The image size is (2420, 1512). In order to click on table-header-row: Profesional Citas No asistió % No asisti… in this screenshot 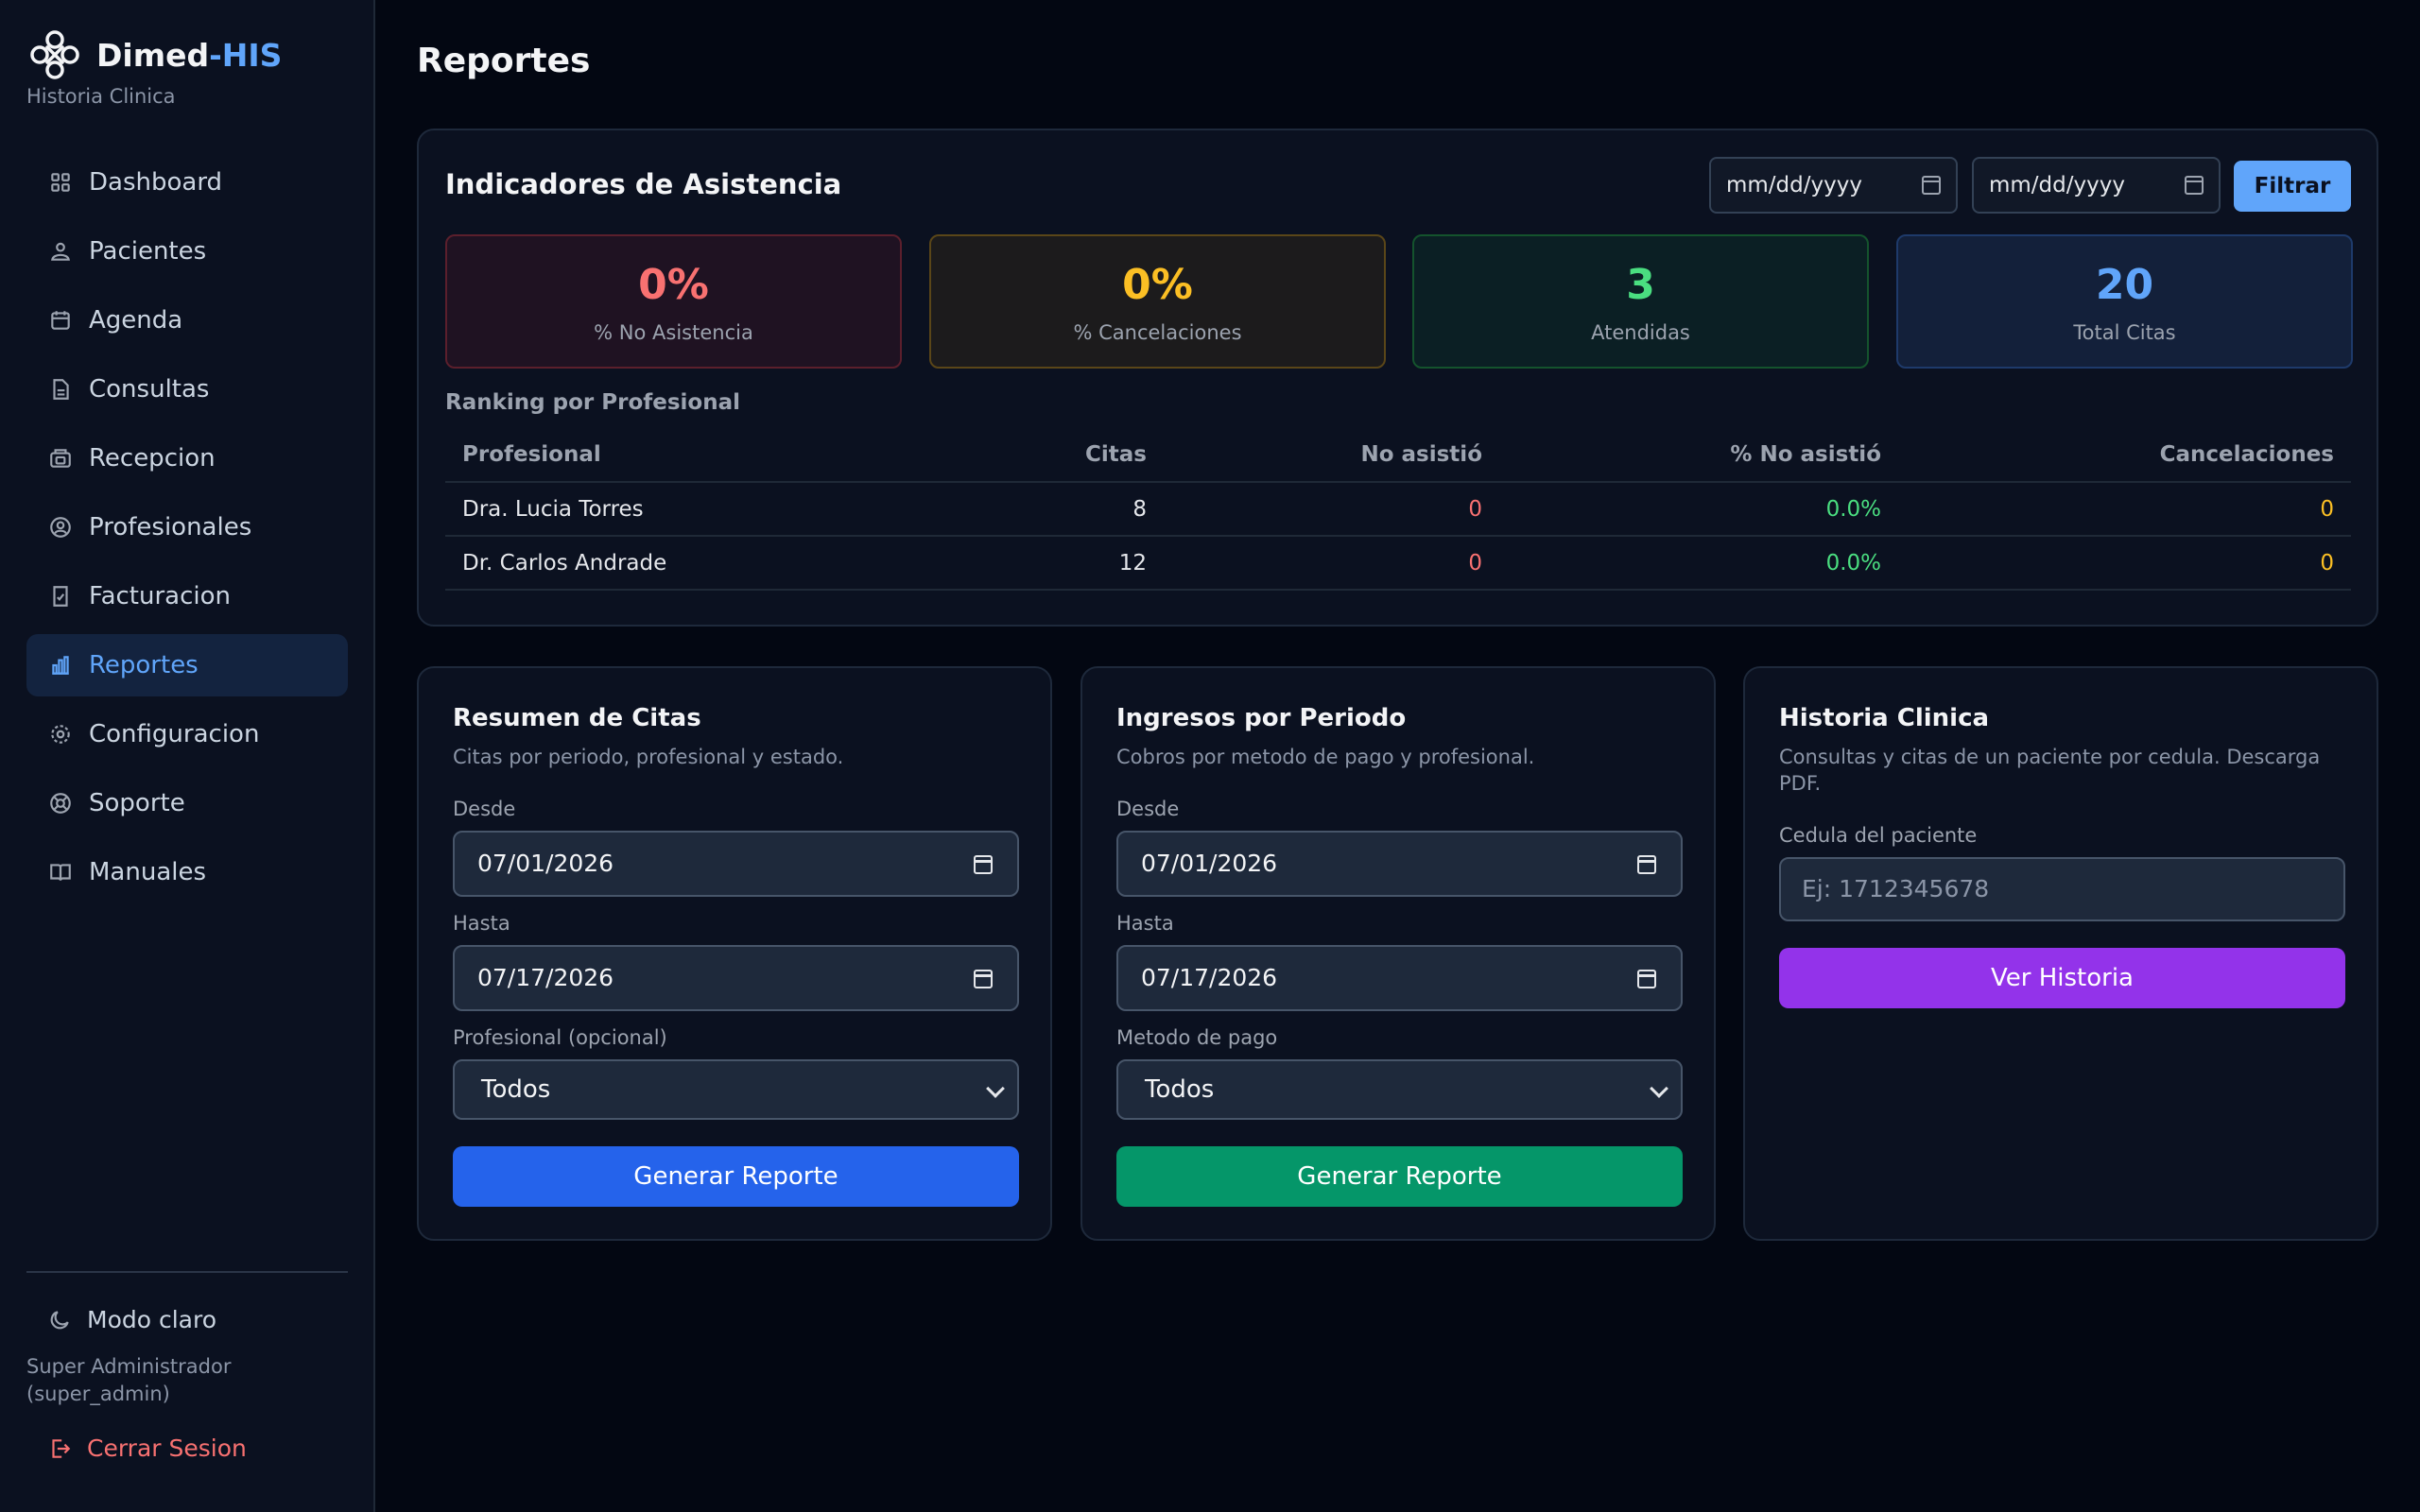, I will do `click(1398, 455)`.